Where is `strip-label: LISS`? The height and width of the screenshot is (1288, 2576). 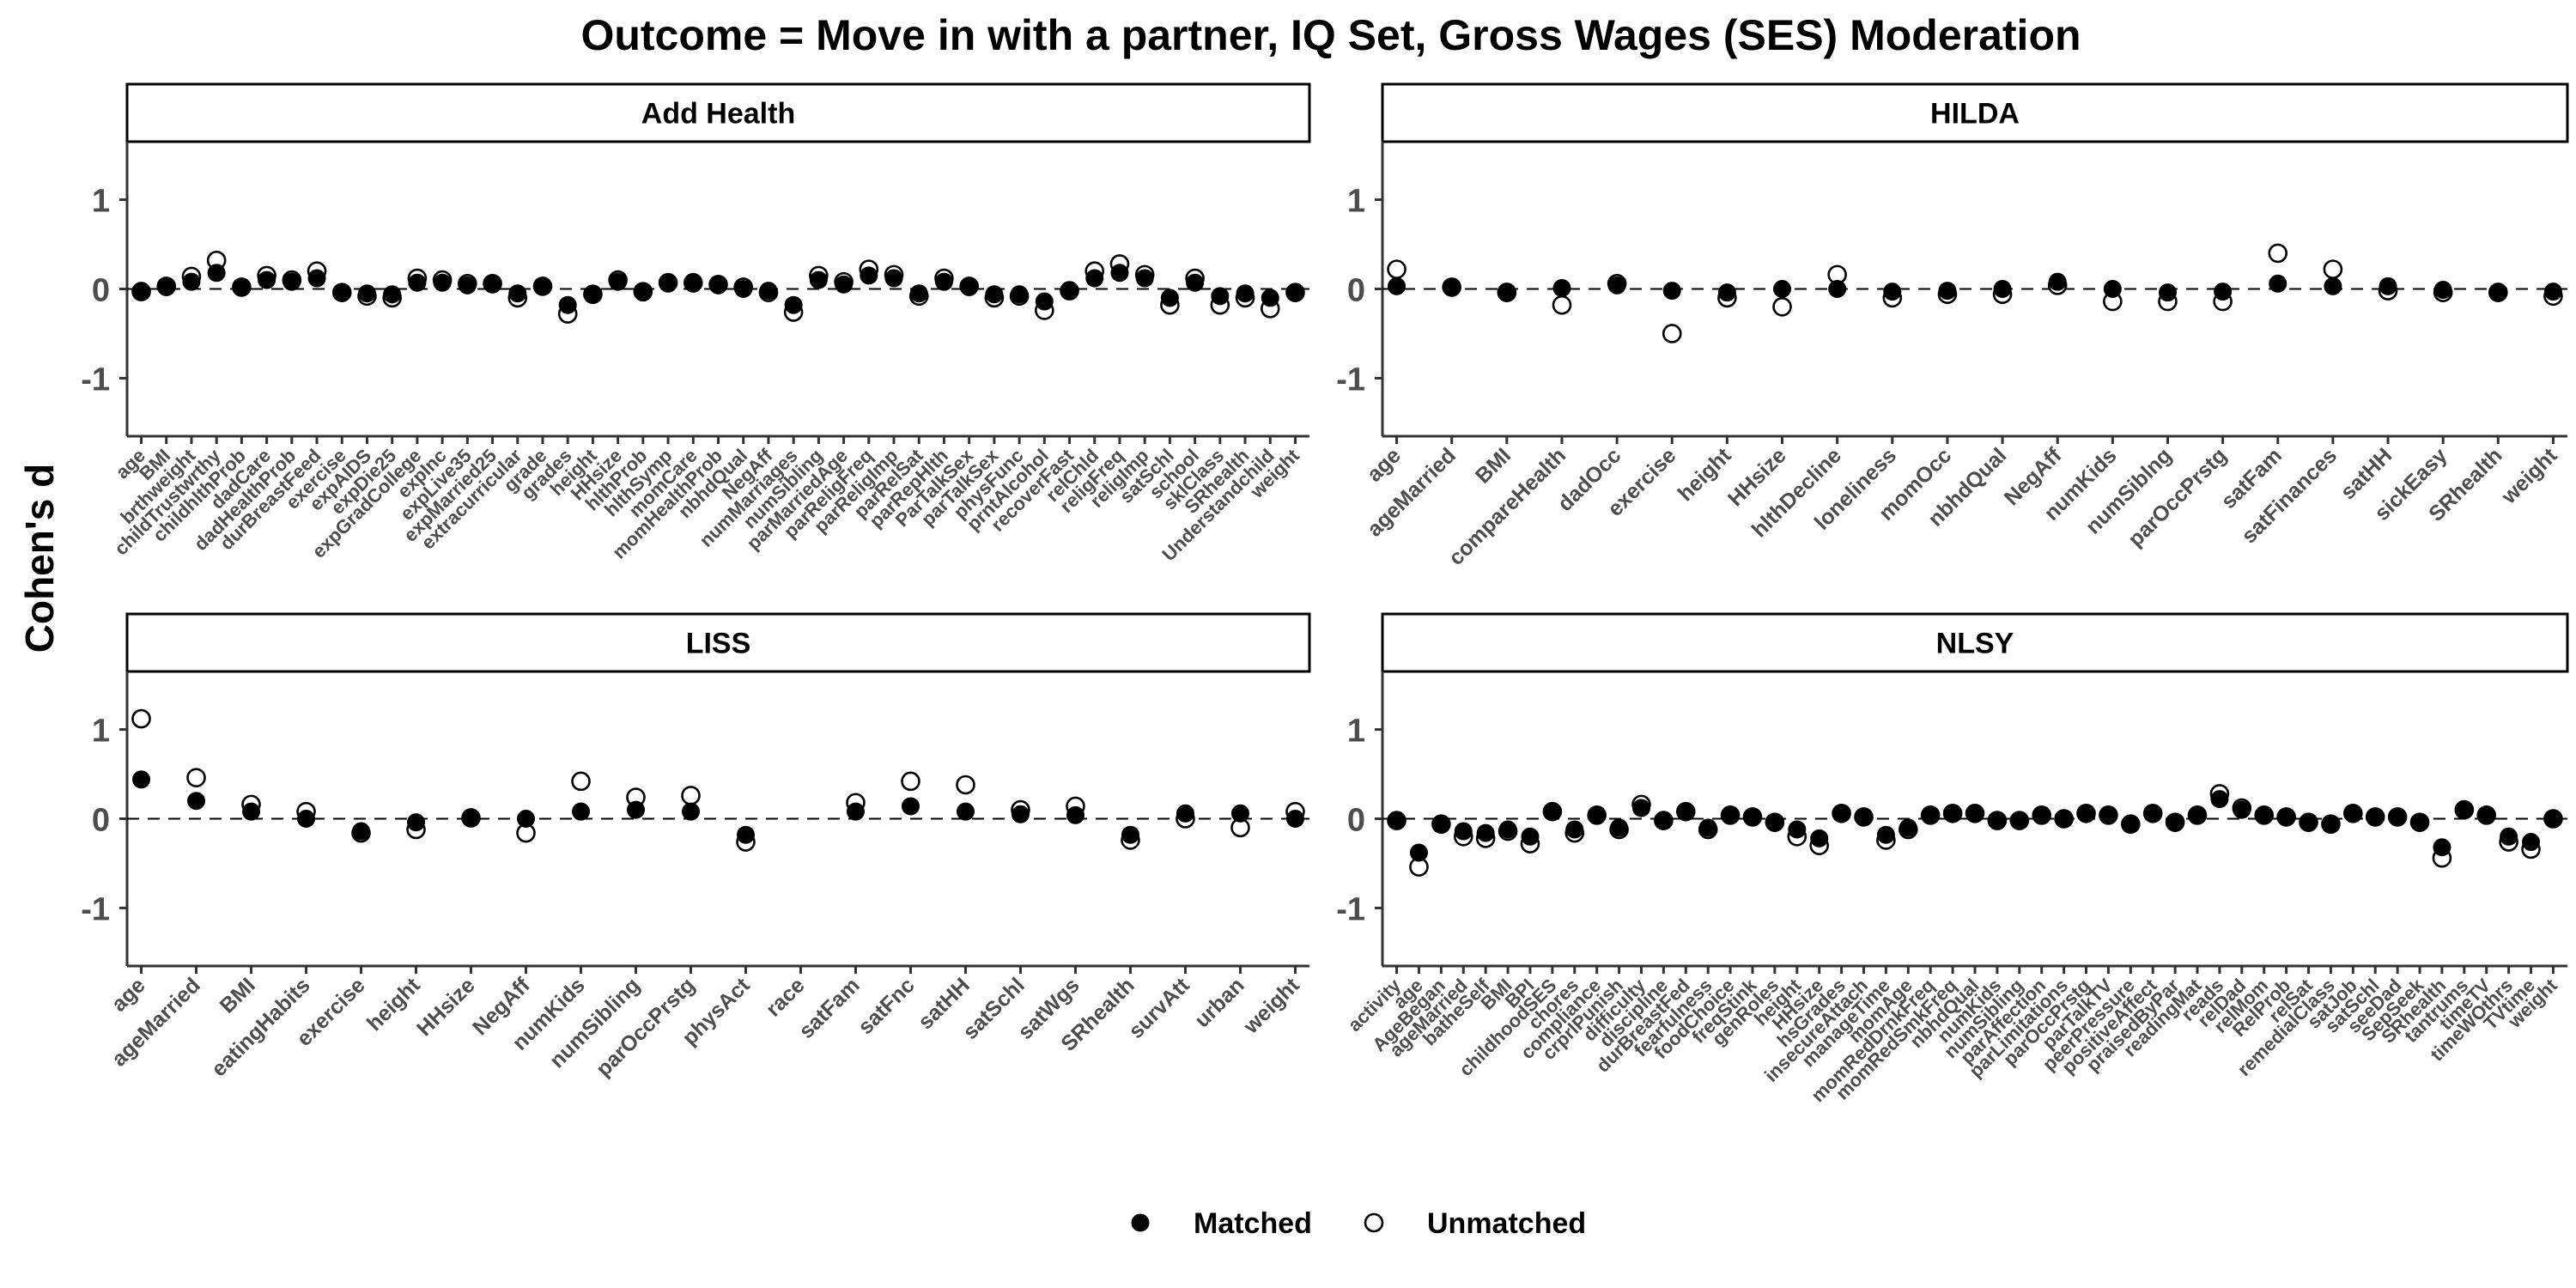 strip-label: LISS is located at coordinates (718, 644).